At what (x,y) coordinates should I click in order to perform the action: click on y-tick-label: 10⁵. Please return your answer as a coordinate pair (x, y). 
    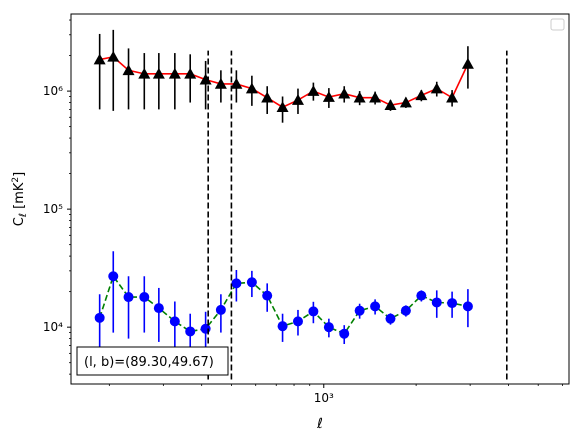
    Looking at the image, I should click on (53, 209).